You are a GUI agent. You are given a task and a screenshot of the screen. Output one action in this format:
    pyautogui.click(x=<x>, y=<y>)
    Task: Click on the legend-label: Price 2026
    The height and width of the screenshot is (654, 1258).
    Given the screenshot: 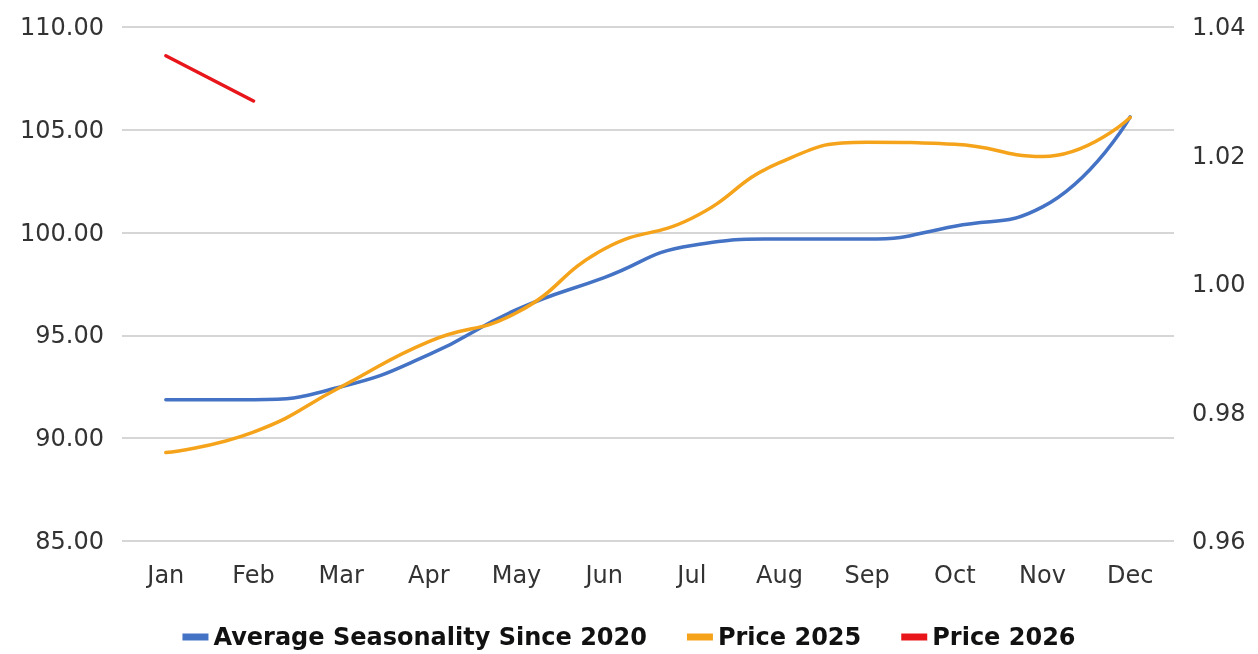 What is the action you would take?
    pyautogui.click(x=1004, y=637)
    